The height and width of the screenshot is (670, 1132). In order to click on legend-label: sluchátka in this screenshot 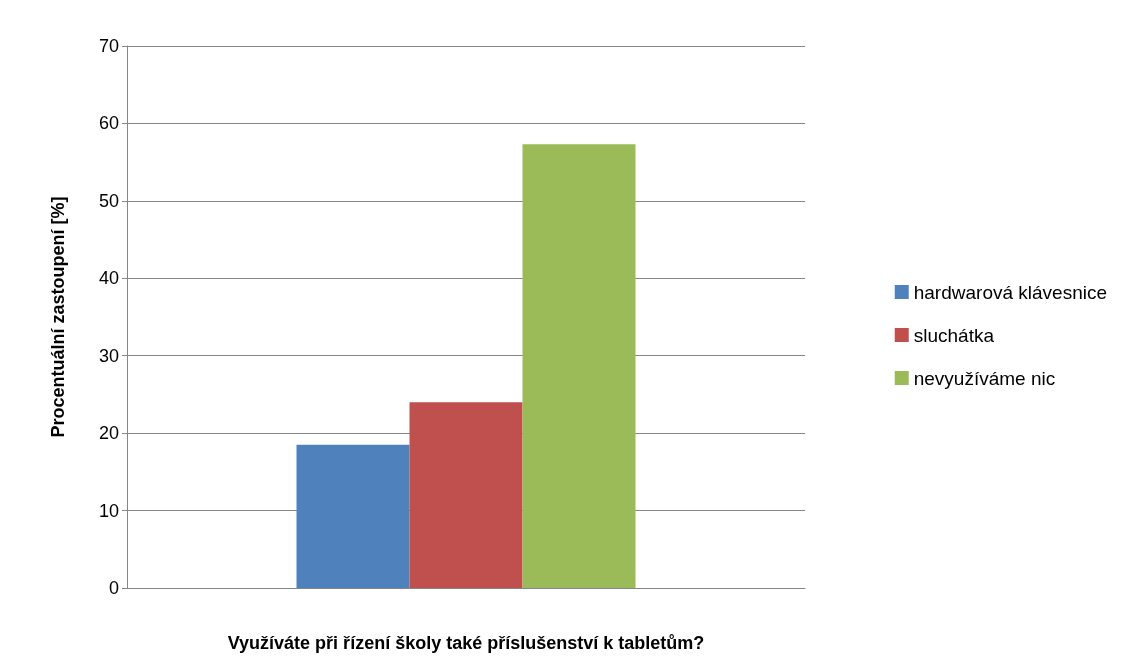, I will do `click(954, 335)`.